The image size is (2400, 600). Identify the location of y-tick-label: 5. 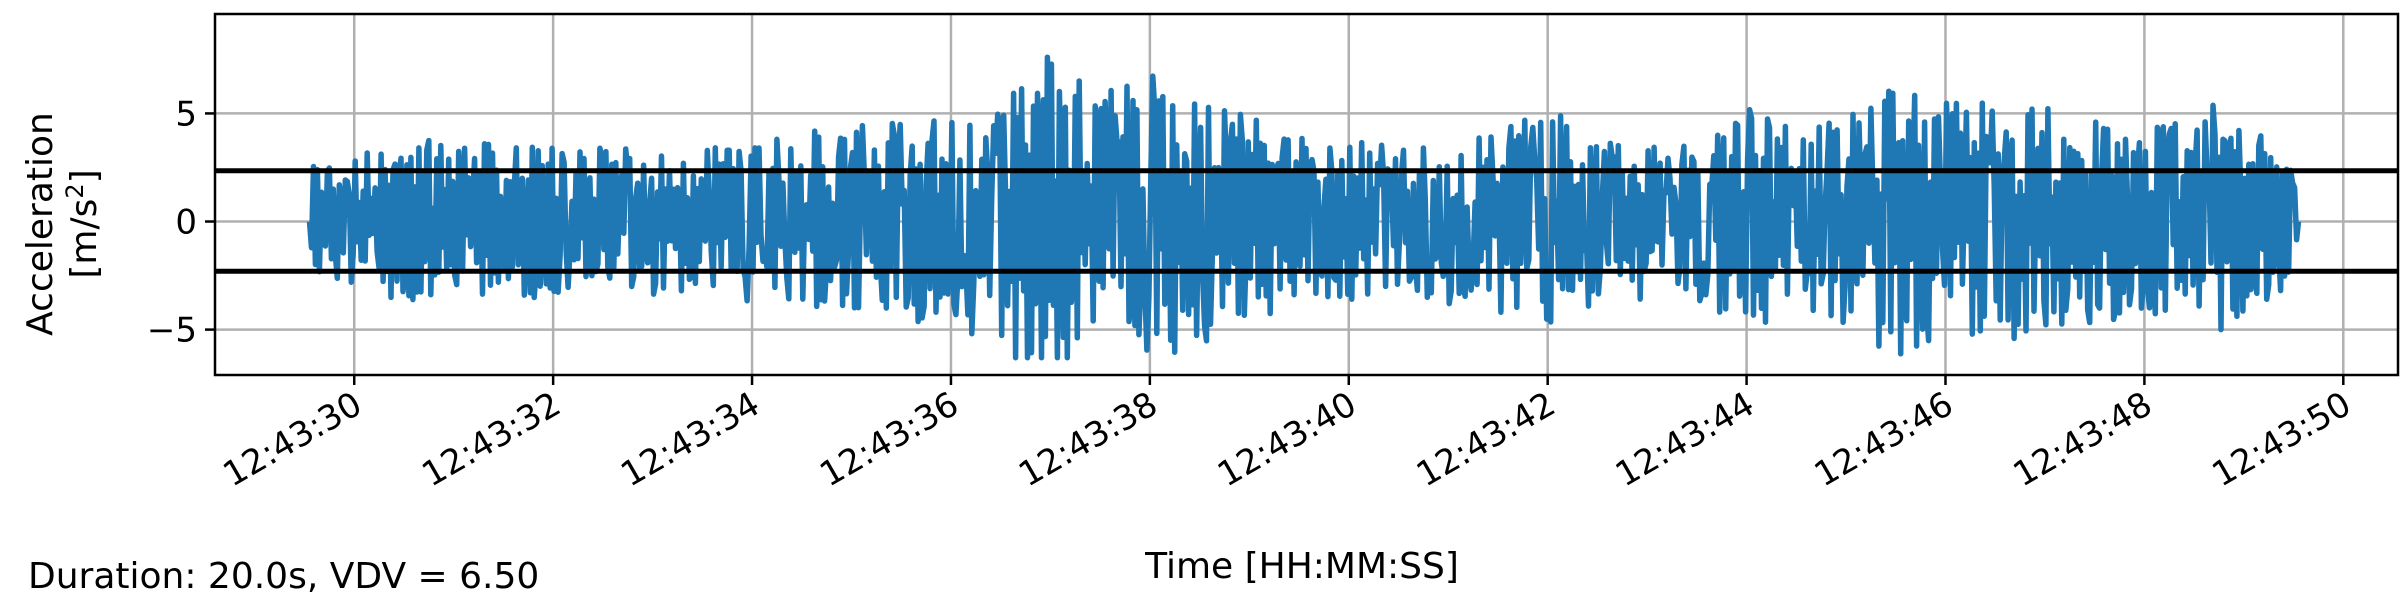
(186, 114).